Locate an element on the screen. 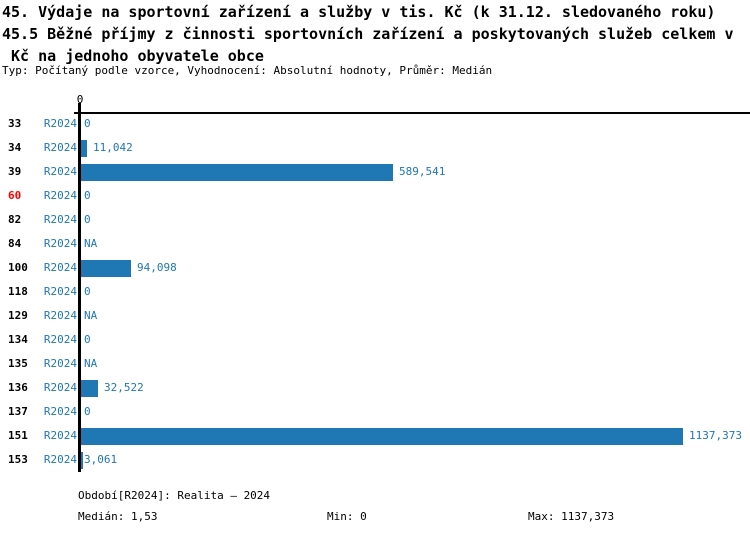  category-label: 137 is located at coordinates (18, 411).